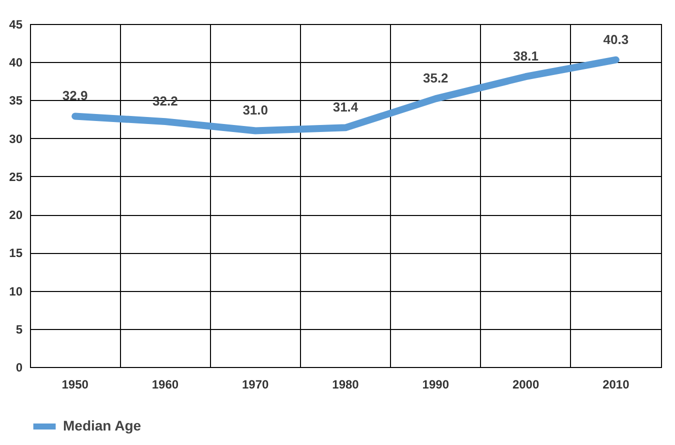 This screenshot has height=445, width=675. Describe the element at coordinates (19, 367) in the screenshot. I see `y-tick-label: 0` at that location.